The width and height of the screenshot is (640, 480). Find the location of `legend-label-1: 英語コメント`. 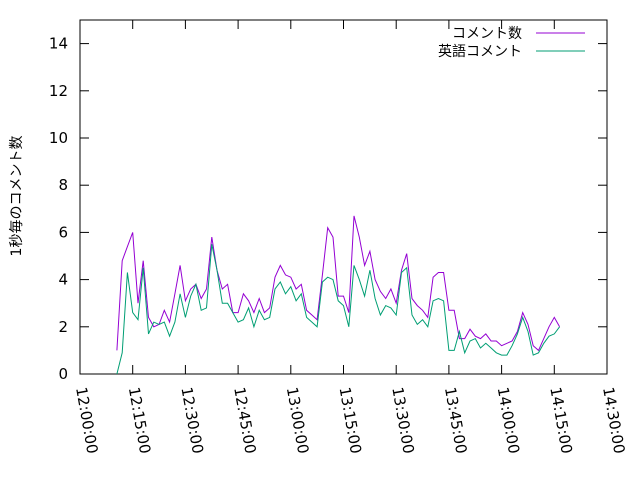

legend-label-1: 英語コメント is located at coordinates (480, 51).